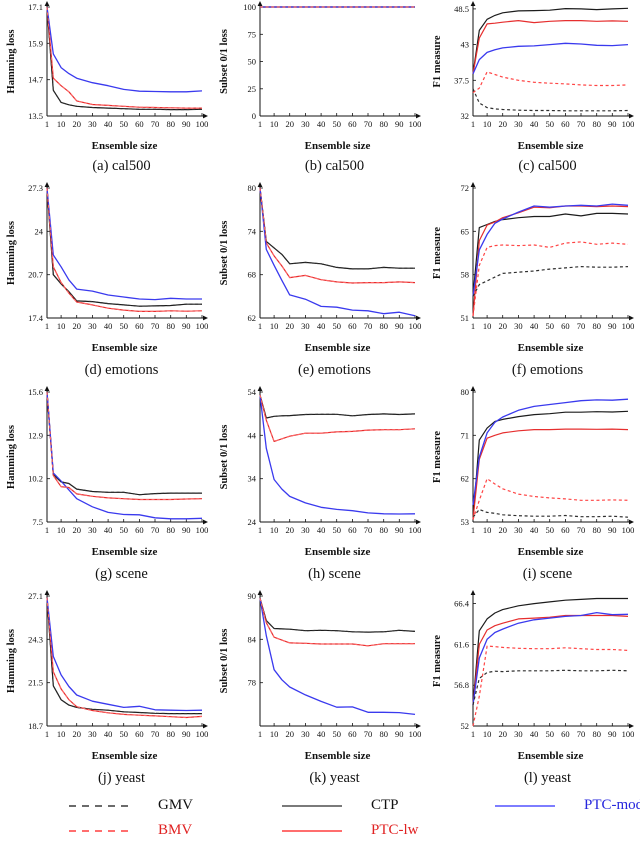  Describe the element at coordinates (121, 166) in the screenshot. I see `chart-caption: (a) cal500` at that location.